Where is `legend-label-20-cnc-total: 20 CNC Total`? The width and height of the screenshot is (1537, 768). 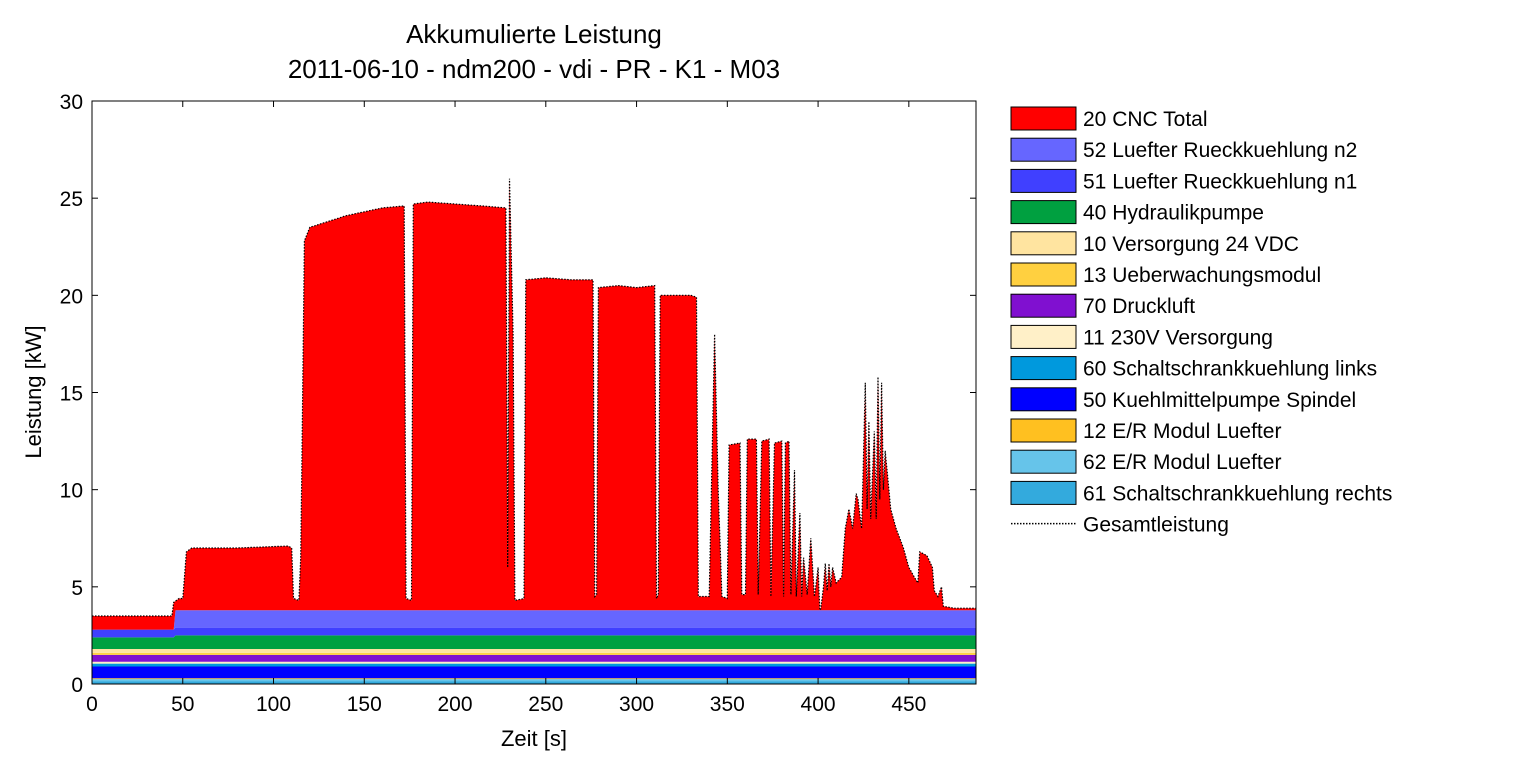 legend-label-20-cnc-total: 20 CNC Total is located at coordinates (1145, 119).